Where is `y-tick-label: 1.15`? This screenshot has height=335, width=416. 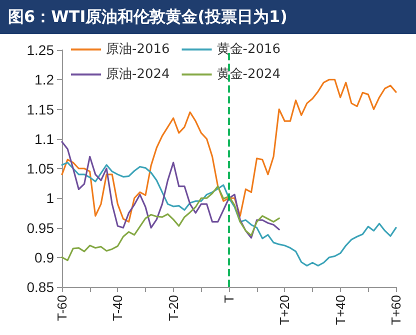 y-tick-label: 1.15 is located at coordinates (40, 109).